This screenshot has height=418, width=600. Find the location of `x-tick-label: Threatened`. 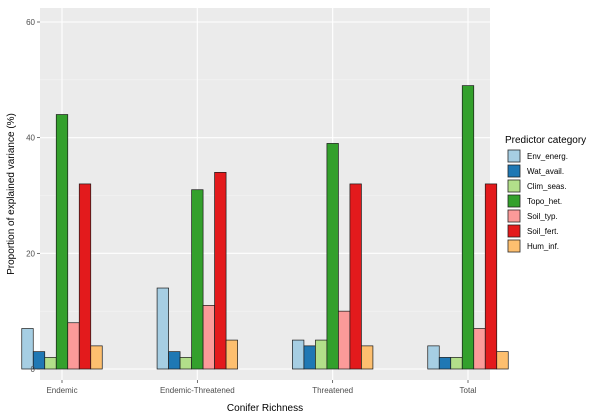

x-tick-label: Threatened is located at coordinates (332, 390).